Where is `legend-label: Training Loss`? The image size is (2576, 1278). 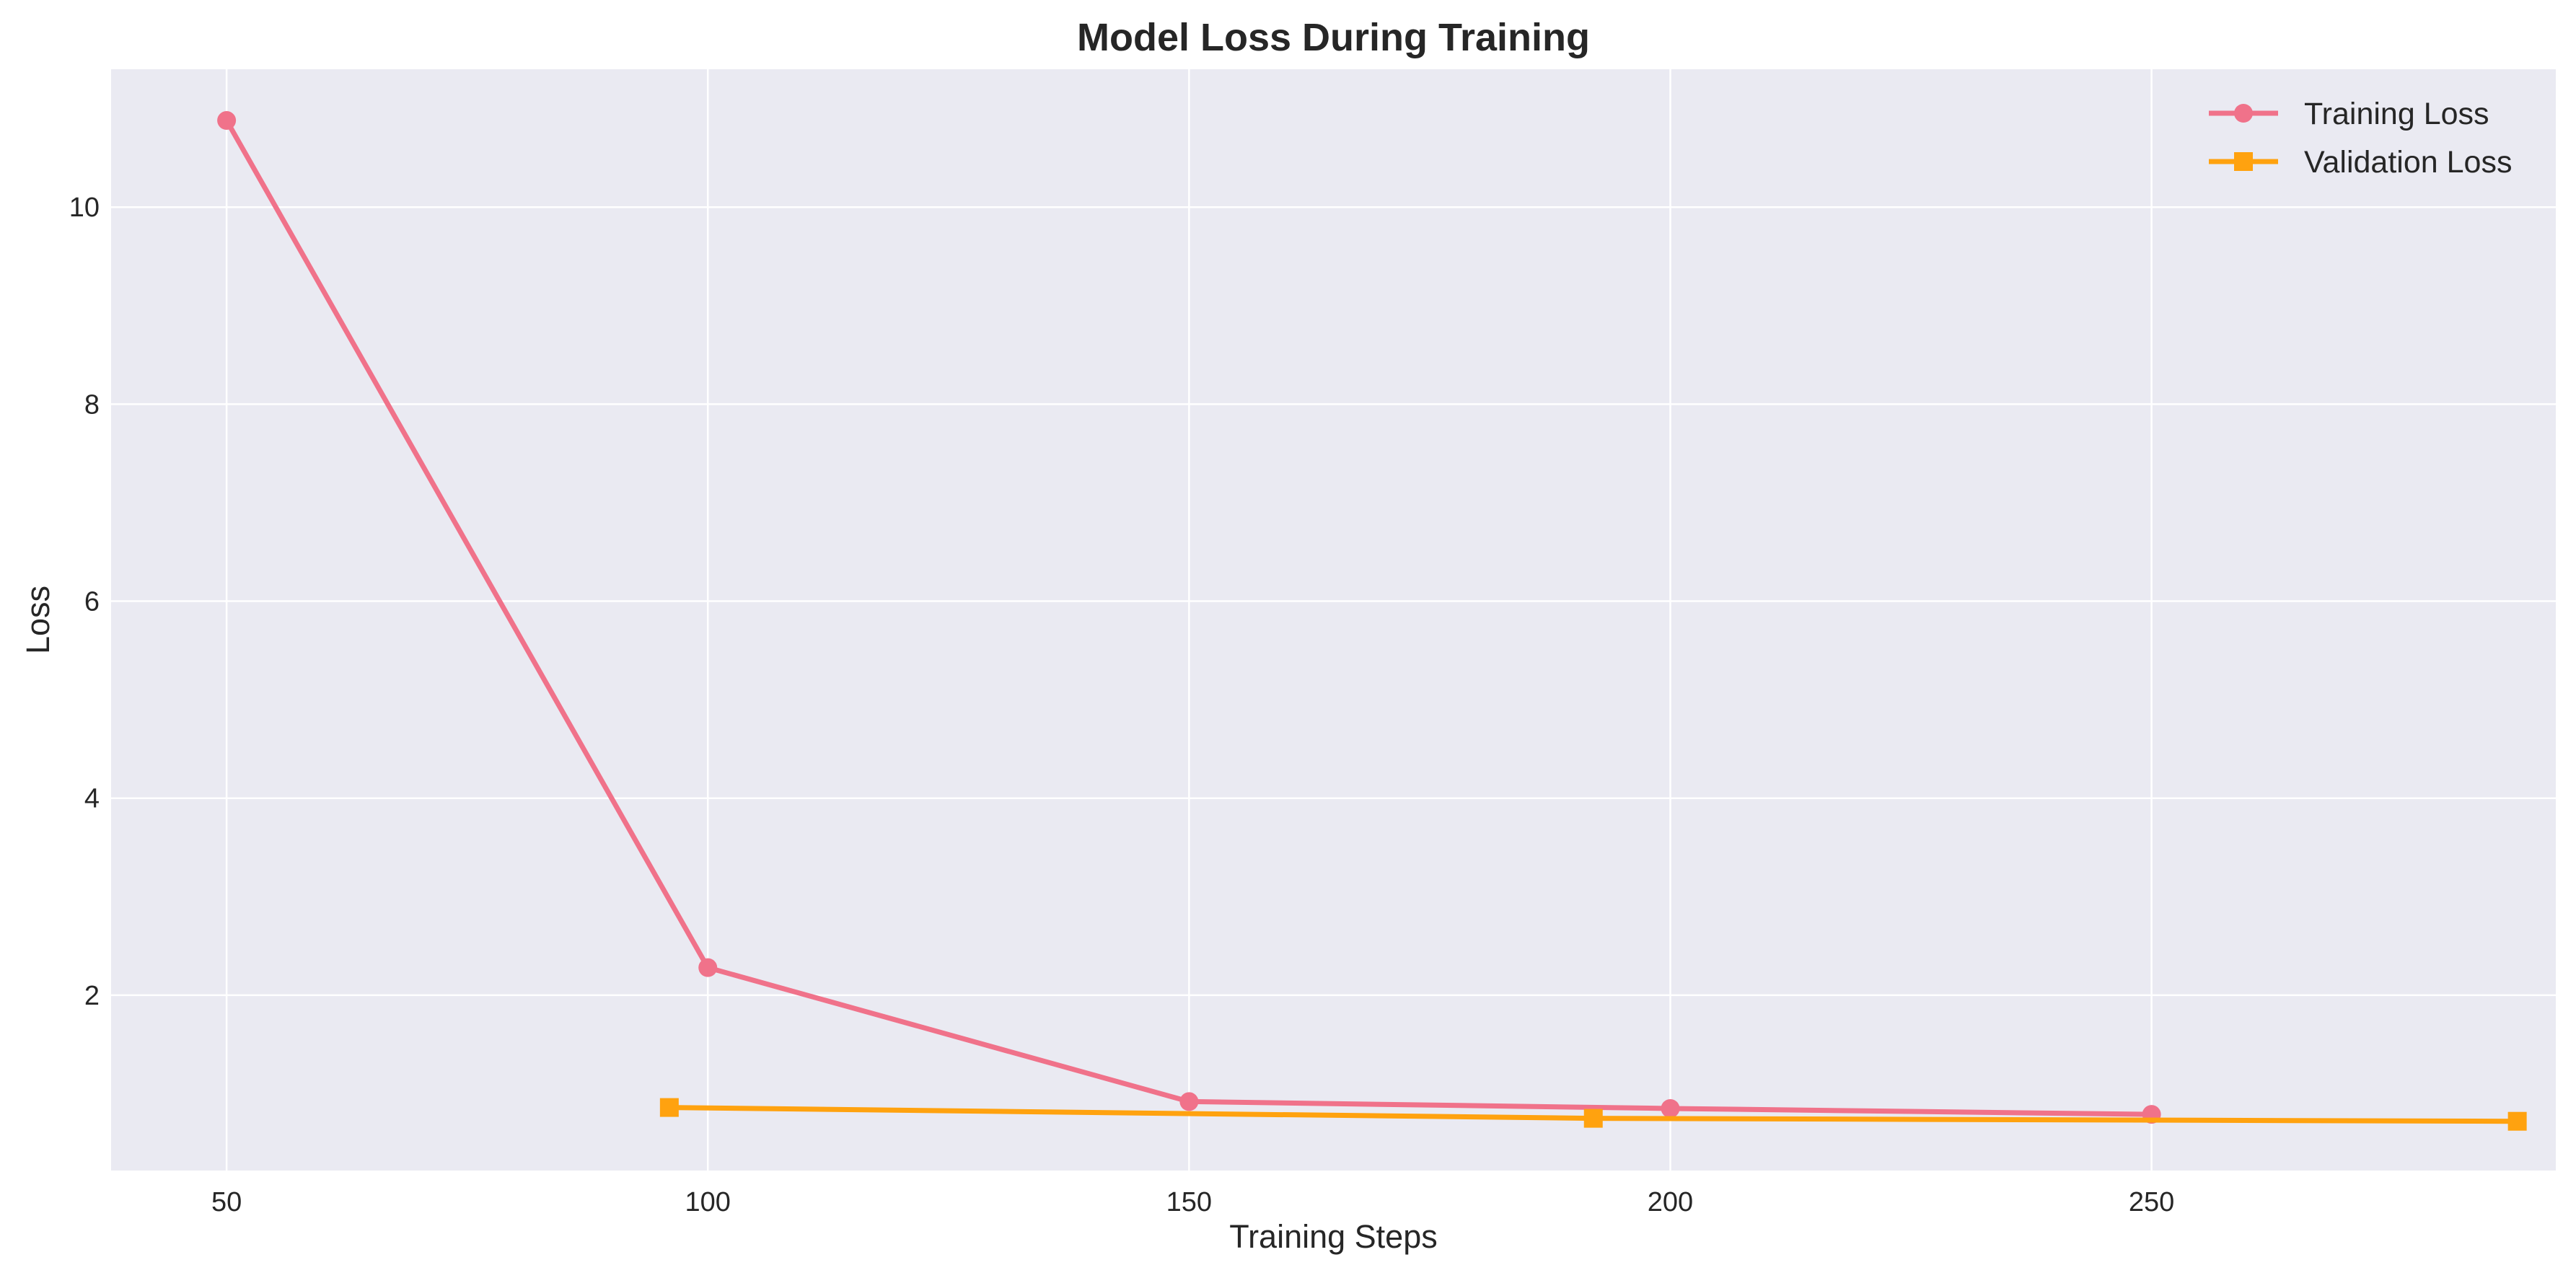 legend-label: Training Loss is located at coordinates (2396, 114).